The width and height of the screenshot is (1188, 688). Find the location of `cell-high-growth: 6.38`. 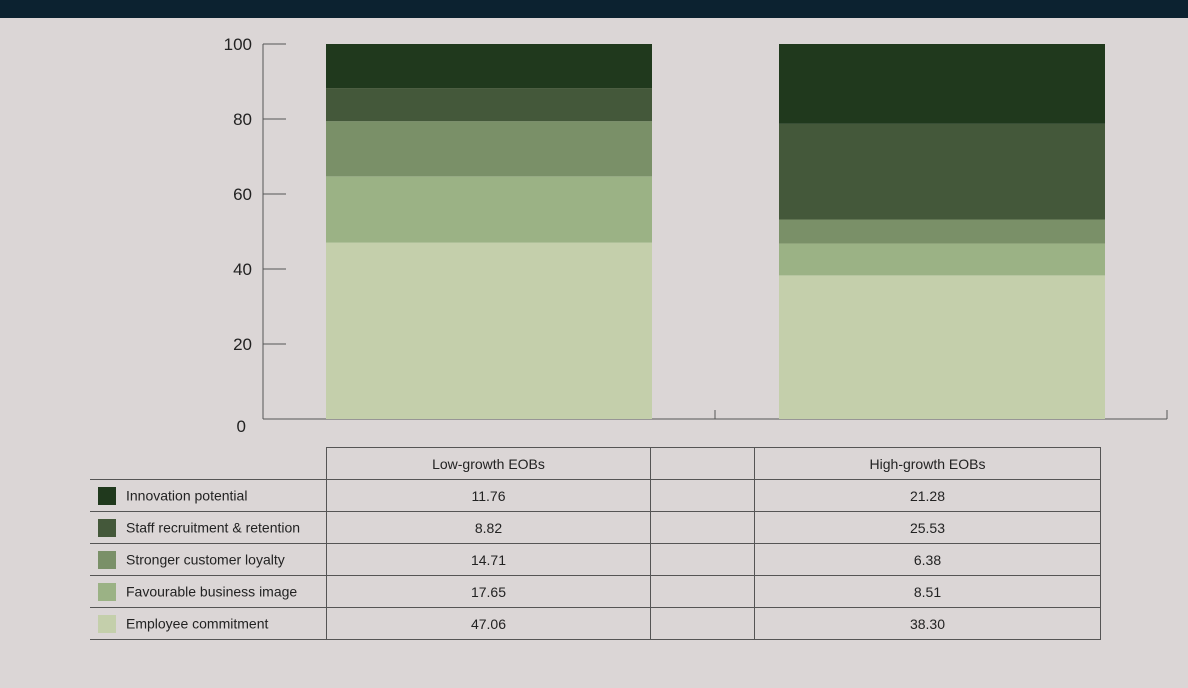

cell-high-growth: 6.38 is located at coordinates (927, 559).